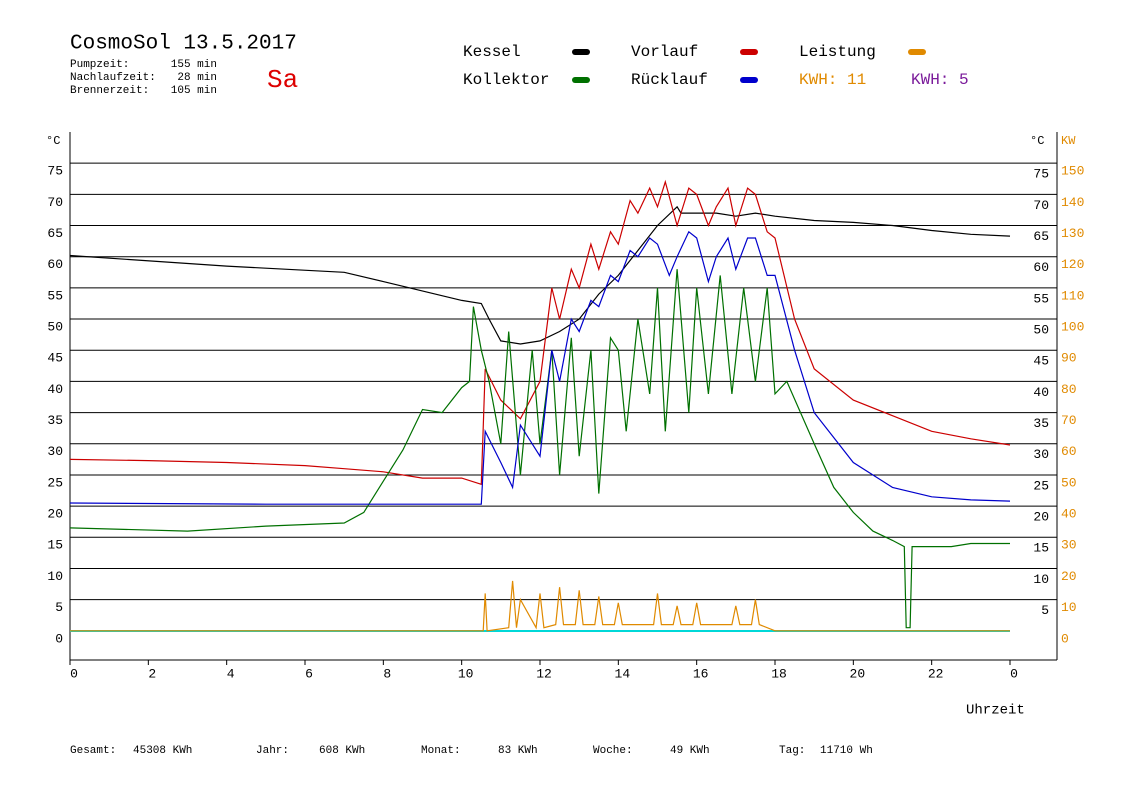 This screenshot has height=812, width=1148. I want to click on y-tick-label-right: 10, so click(1041, 579).